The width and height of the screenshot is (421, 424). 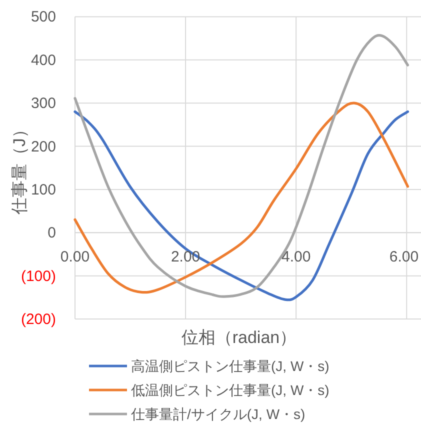 I want to click on y-tick-label: (100), so click(x=38, y=276).